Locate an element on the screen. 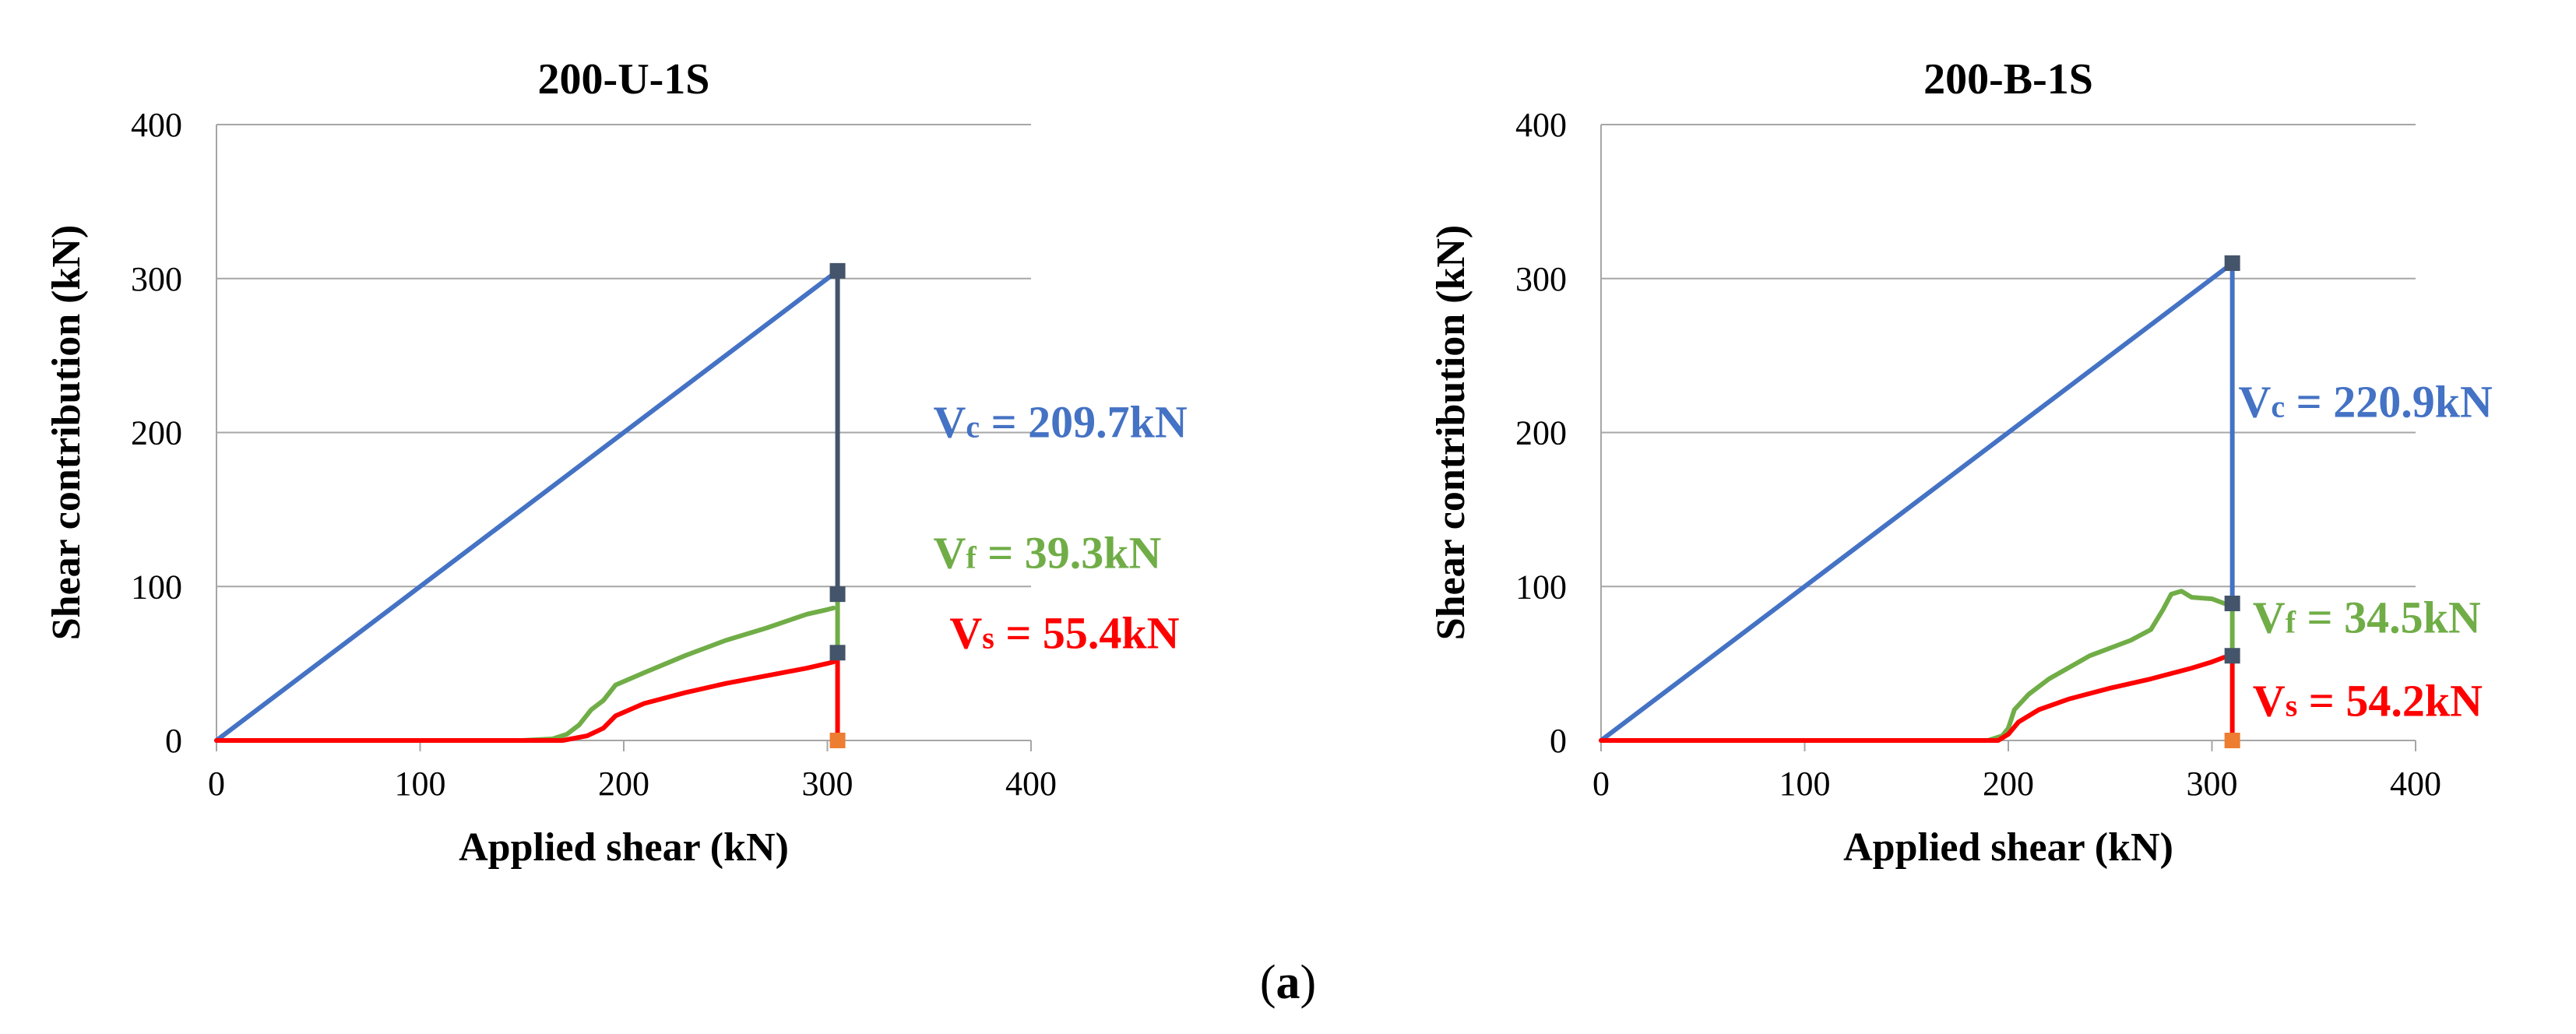 The image size is (2576, 1034). caption-letter: a is located at coordinates (1288, 983).